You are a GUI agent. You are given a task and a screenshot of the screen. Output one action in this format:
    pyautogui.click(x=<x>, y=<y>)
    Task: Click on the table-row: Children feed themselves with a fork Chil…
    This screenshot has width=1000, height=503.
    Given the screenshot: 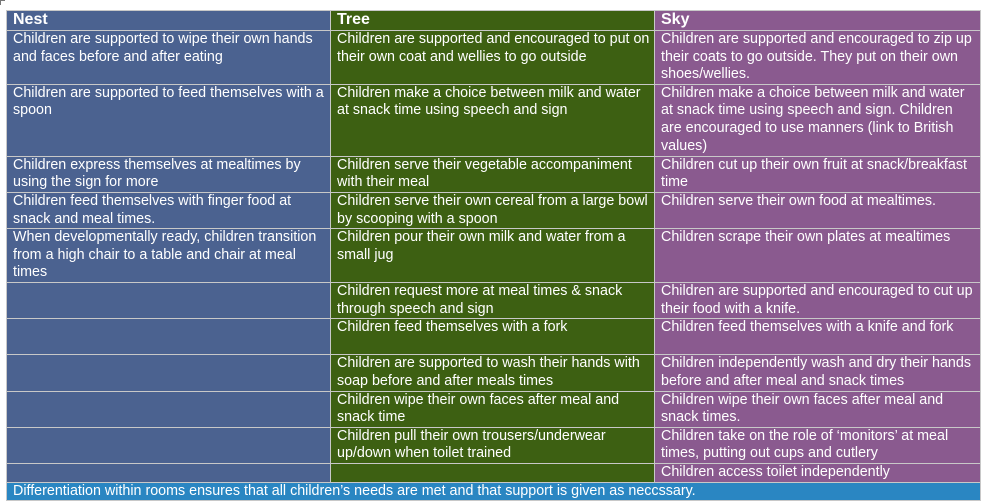 What is the action you would take?
    pyautogui.click(x=493, y=337)
    